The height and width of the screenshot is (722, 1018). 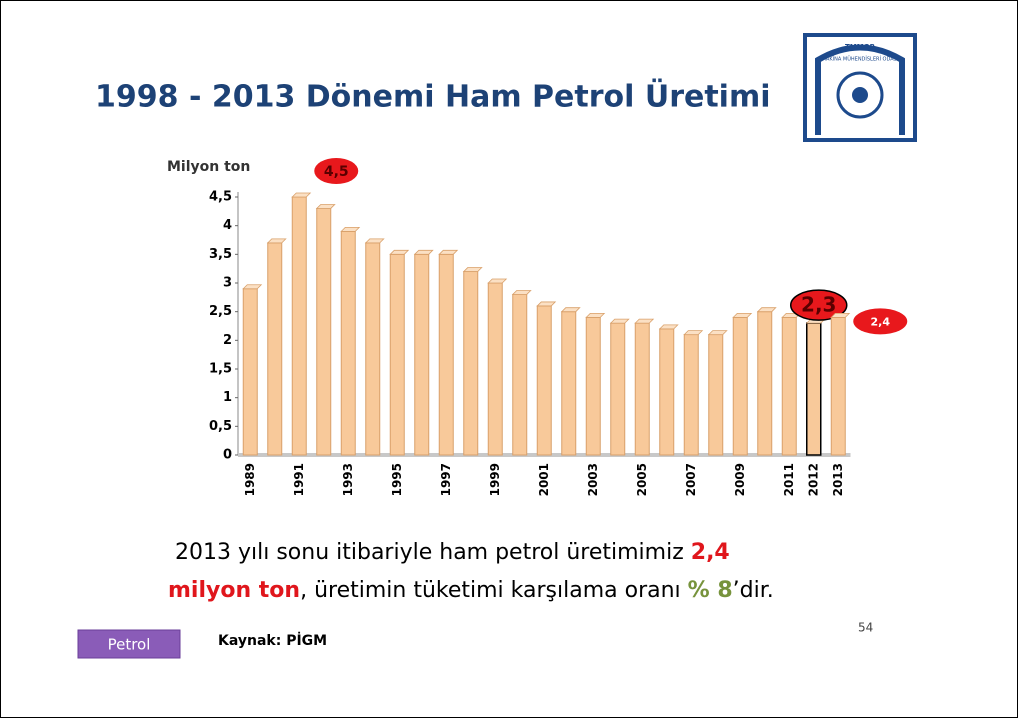 I want to click on y-tick-label: 0,5, so click(x=220, y=426).